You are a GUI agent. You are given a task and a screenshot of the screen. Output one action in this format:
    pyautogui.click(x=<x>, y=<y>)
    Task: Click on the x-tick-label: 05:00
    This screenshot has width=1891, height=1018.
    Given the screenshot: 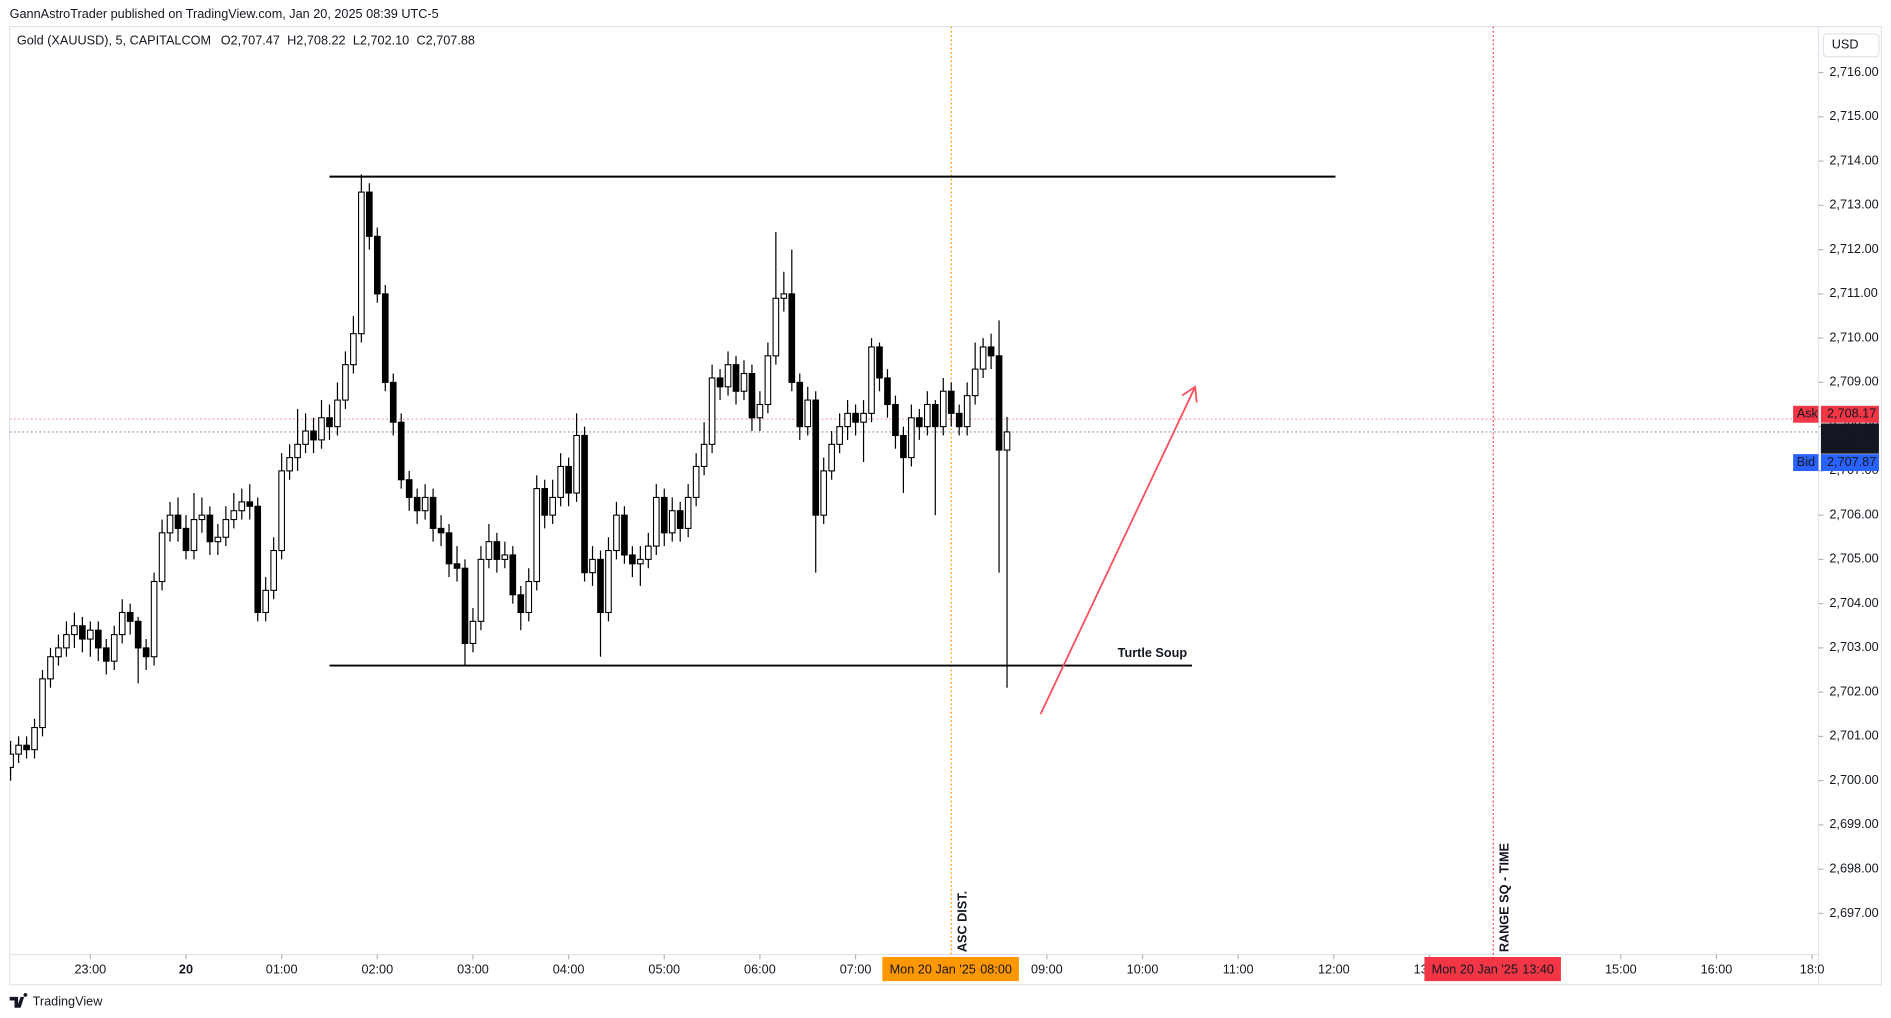 What is the action you would take?
    pyautogui.click(x=664, y=970)
    